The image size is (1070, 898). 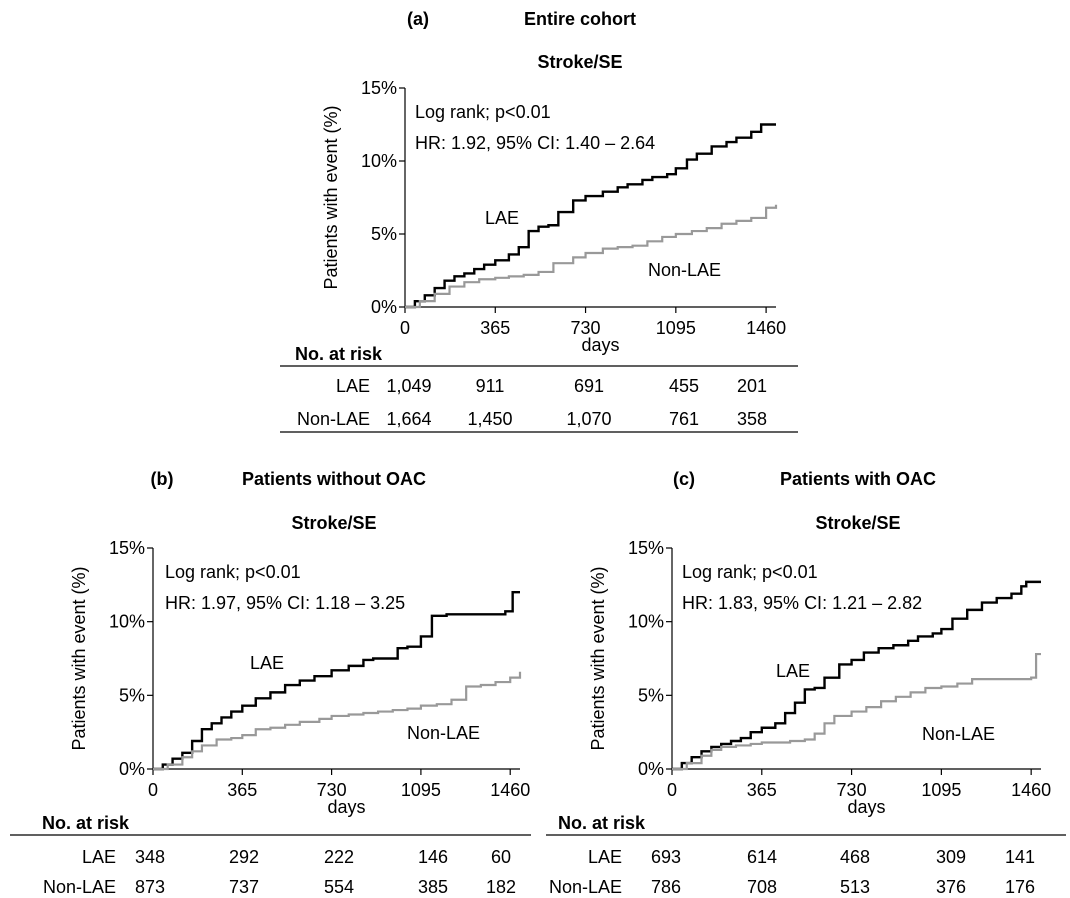 What do you see at coordinates (408, 419) in the screenshot?
I see `risk-cell: 1,664` at bounding box center [408, 419].